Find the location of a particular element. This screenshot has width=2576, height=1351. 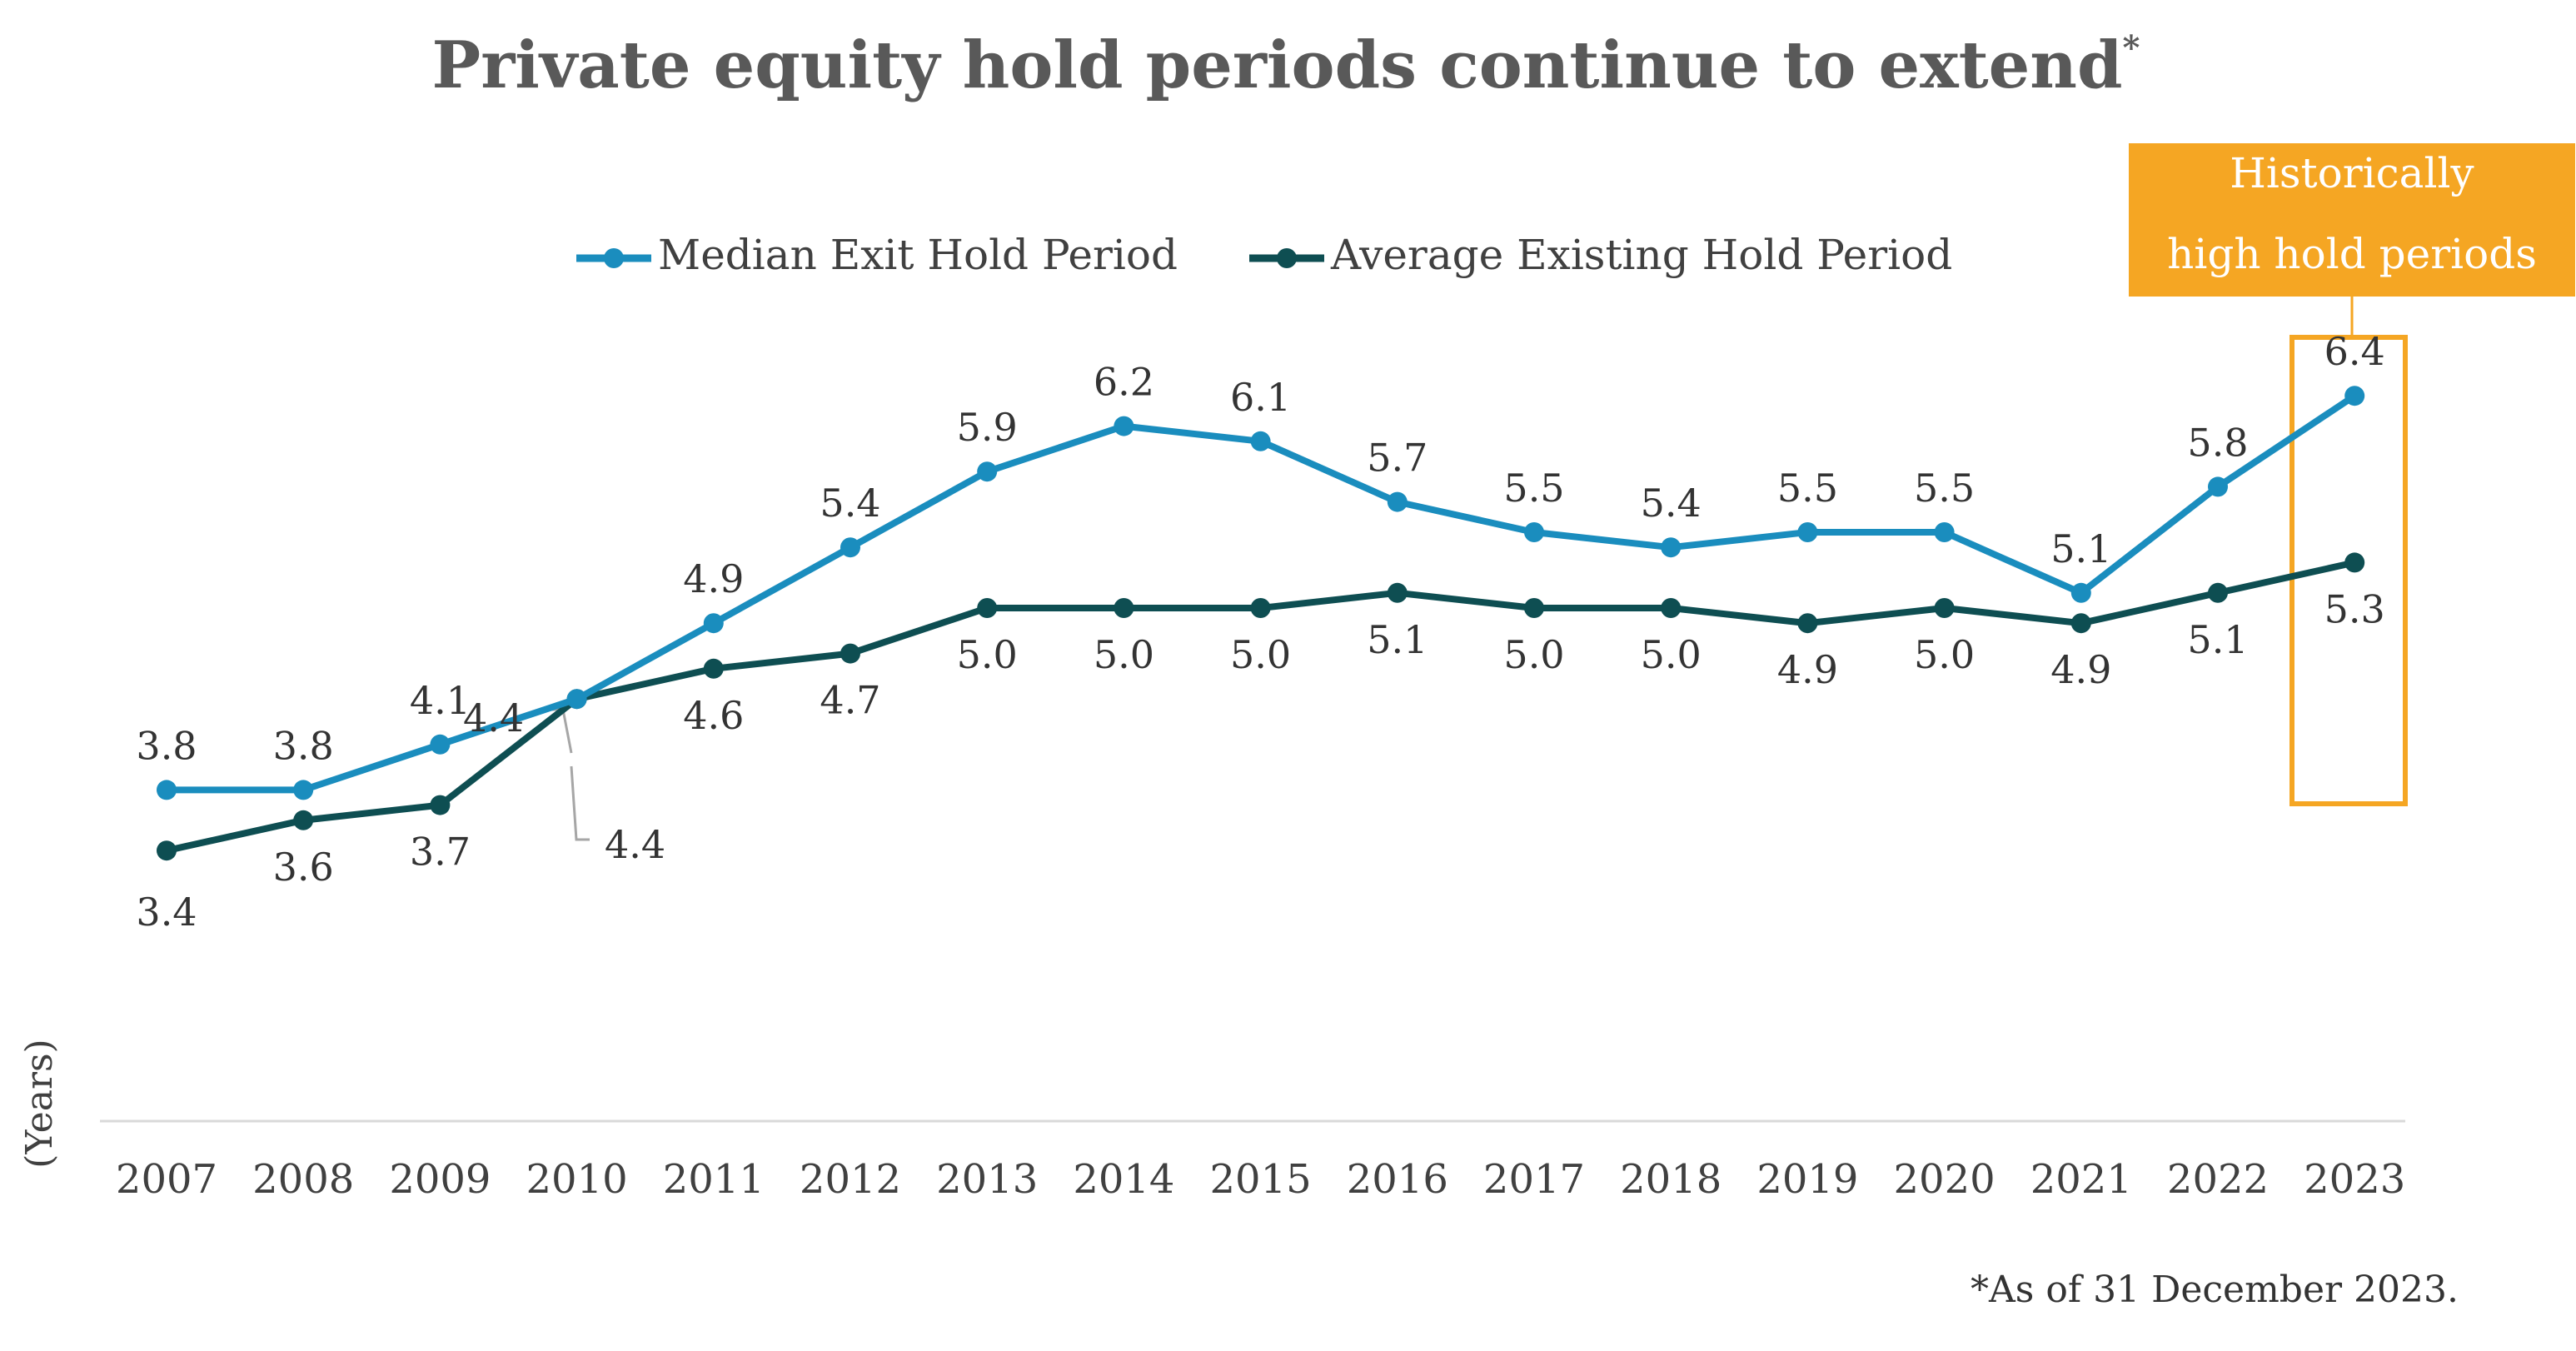

callout-box is located at coordinates (2352, 220).